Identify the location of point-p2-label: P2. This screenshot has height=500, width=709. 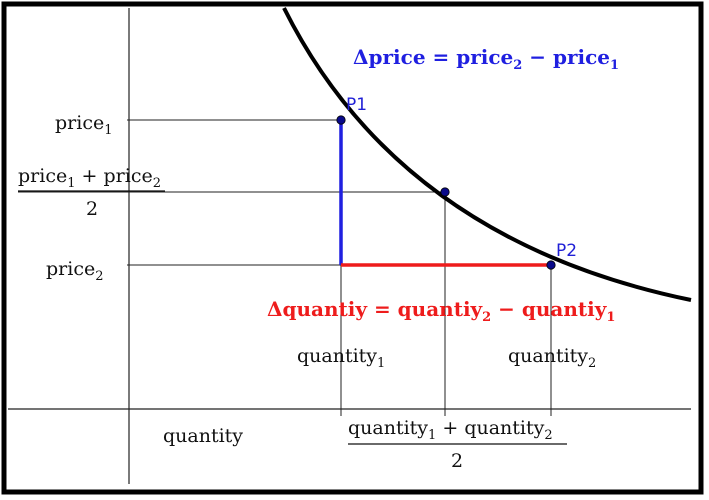
(566, 251).